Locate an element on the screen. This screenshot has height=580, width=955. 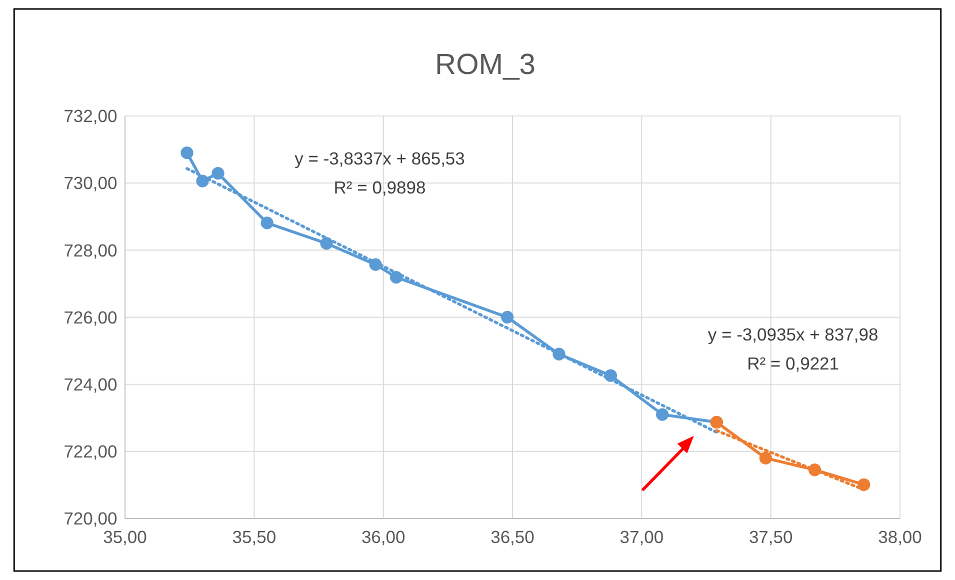
y-tick-label: 720,00 is located at coordinates (91, 518).